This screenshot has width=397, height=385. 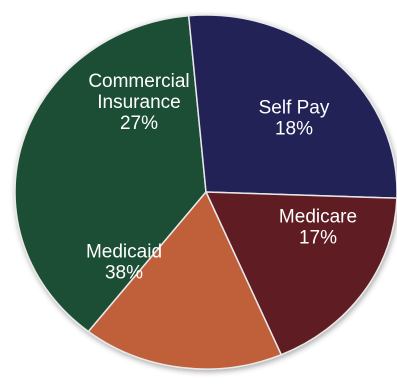 I want to click on slice-label-medicaid: Medicaid 38%, so click(x=124, y=263).